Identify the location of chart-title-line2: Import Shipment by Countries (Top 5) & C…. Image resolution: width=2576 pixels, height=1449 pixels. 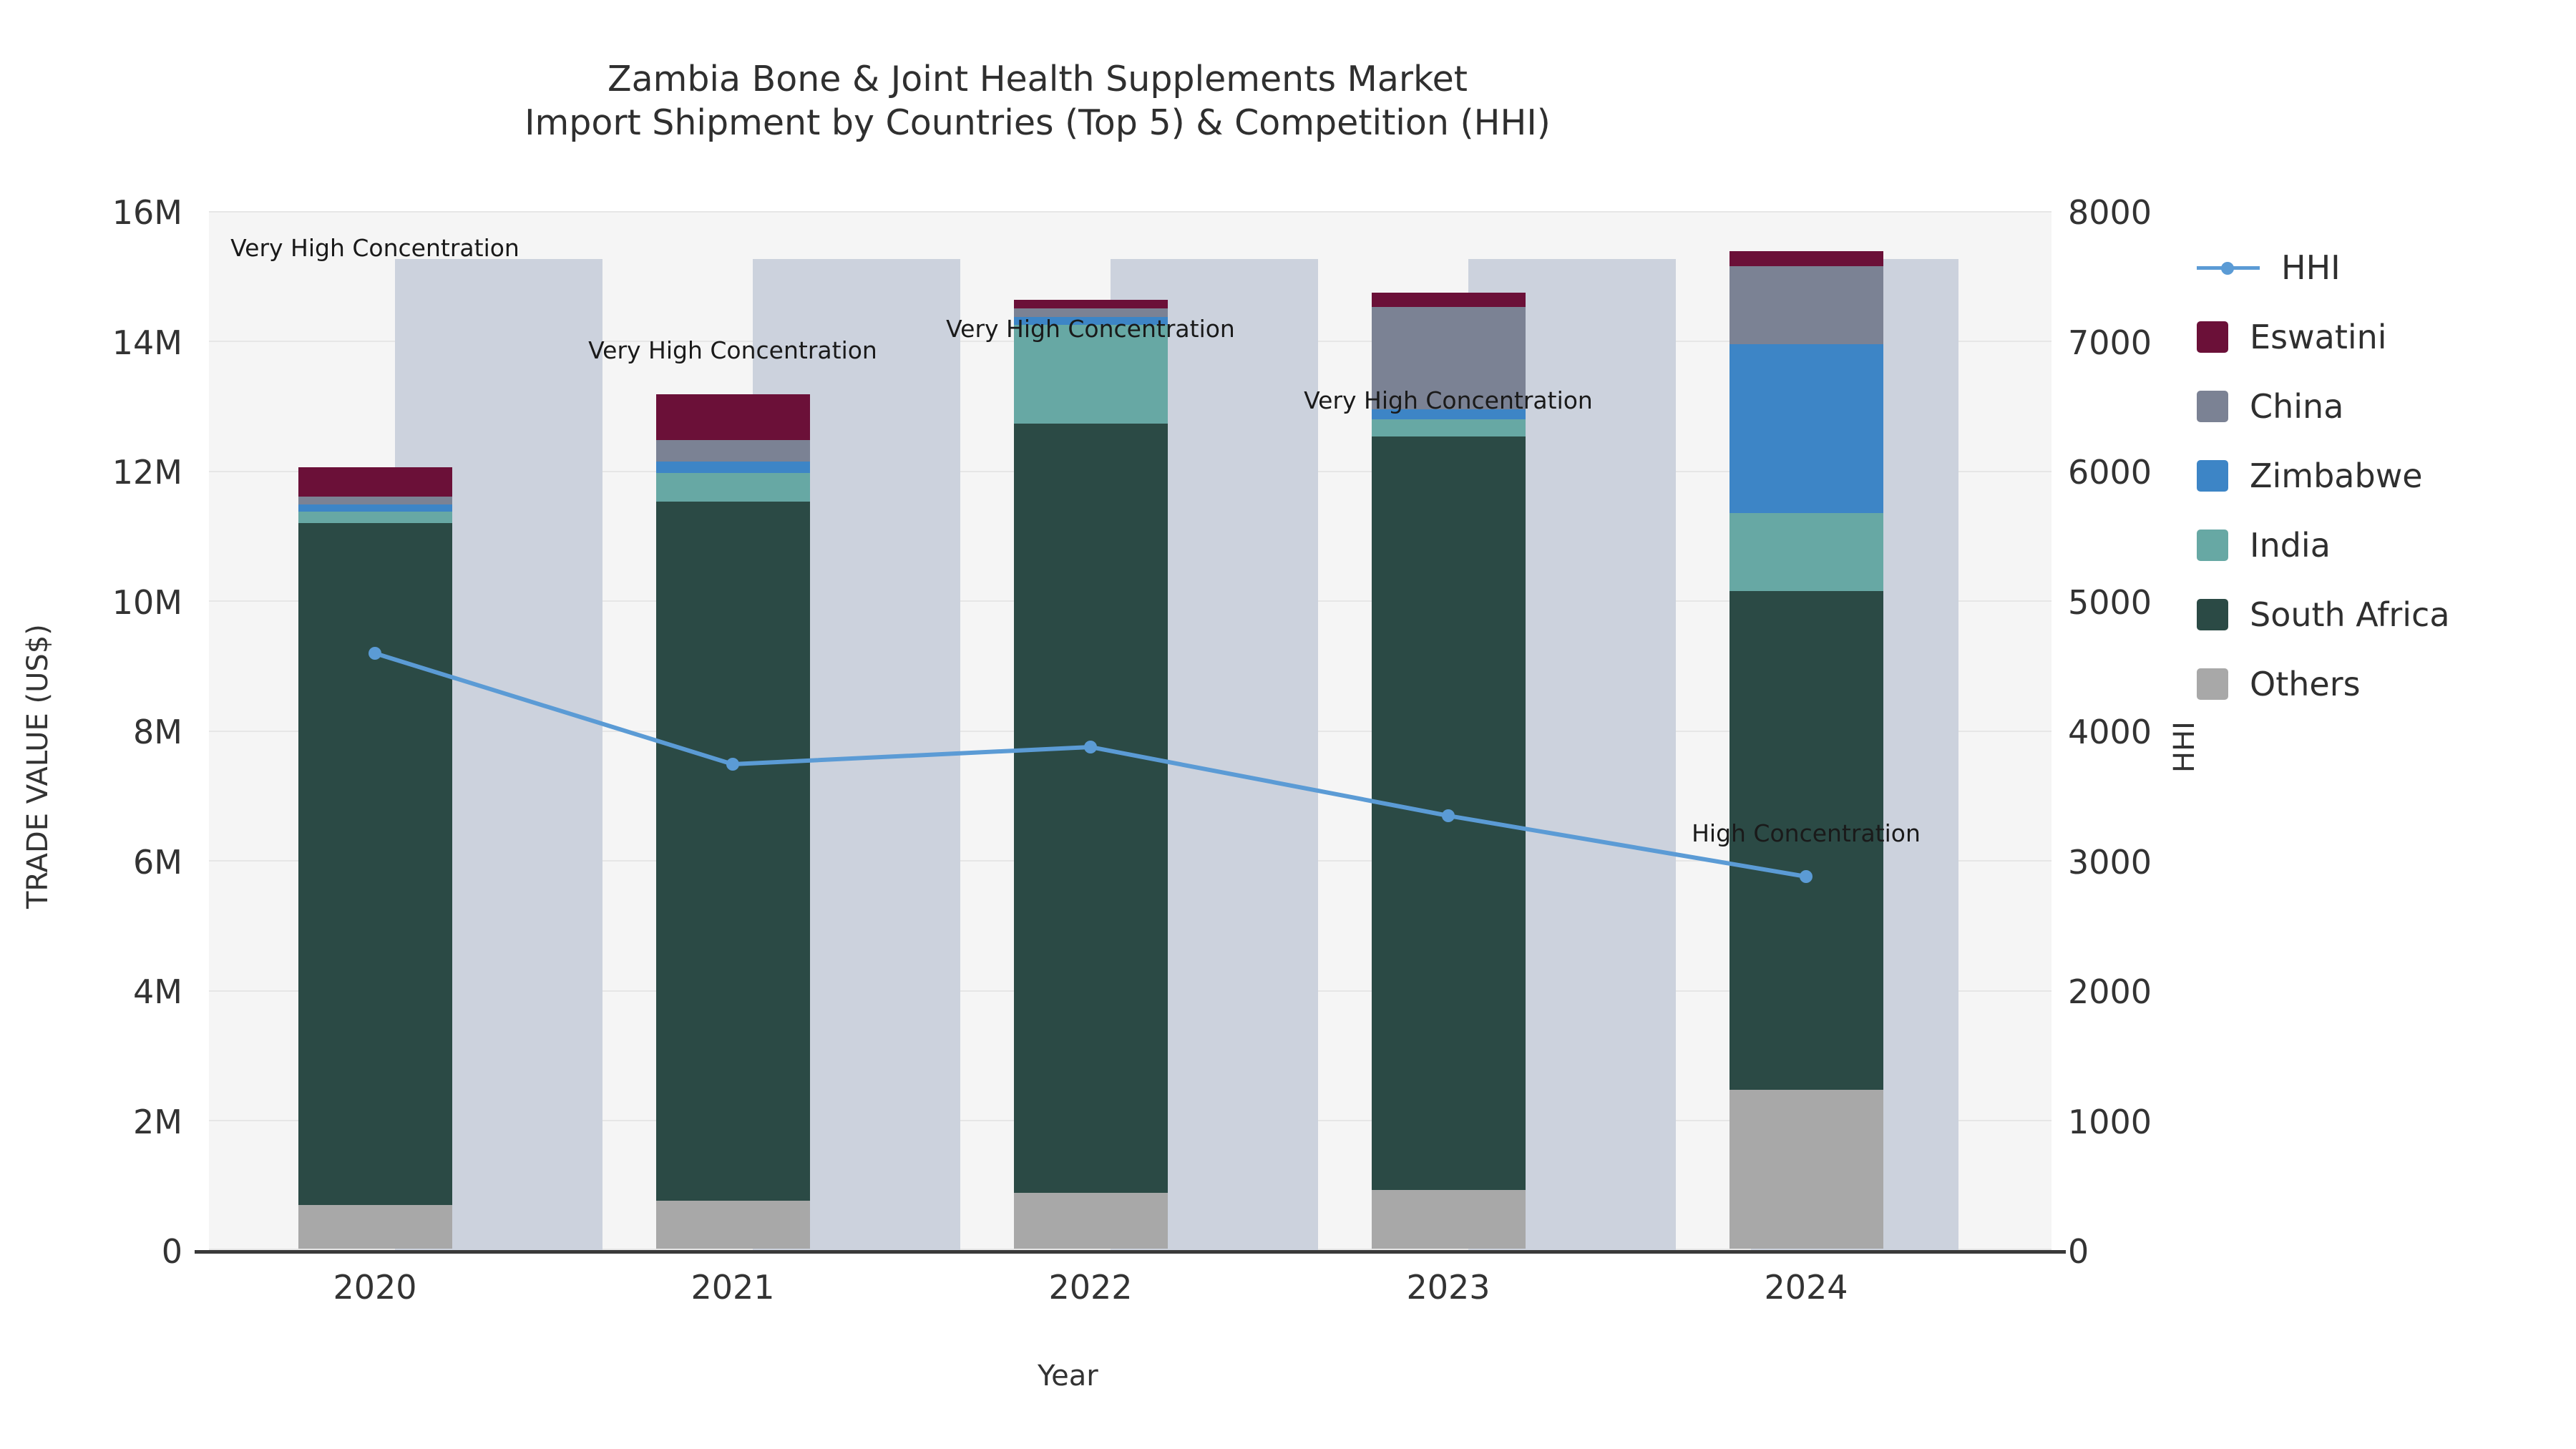
(1038, 123).